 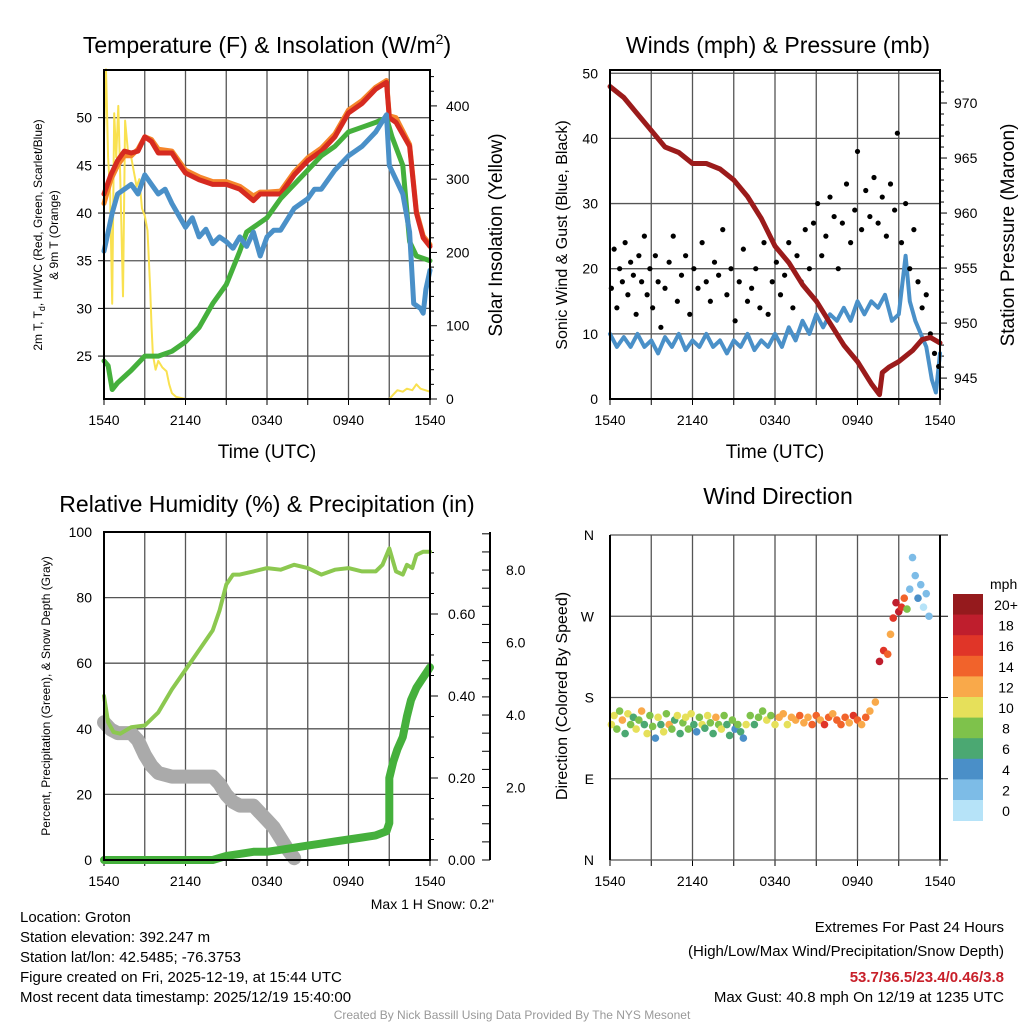 What do you see at coordinates (778, 45) in the screenshot?
I see `winds-title: Winds (mph) & Pressure (mb)` at bounding box center [778, 45].